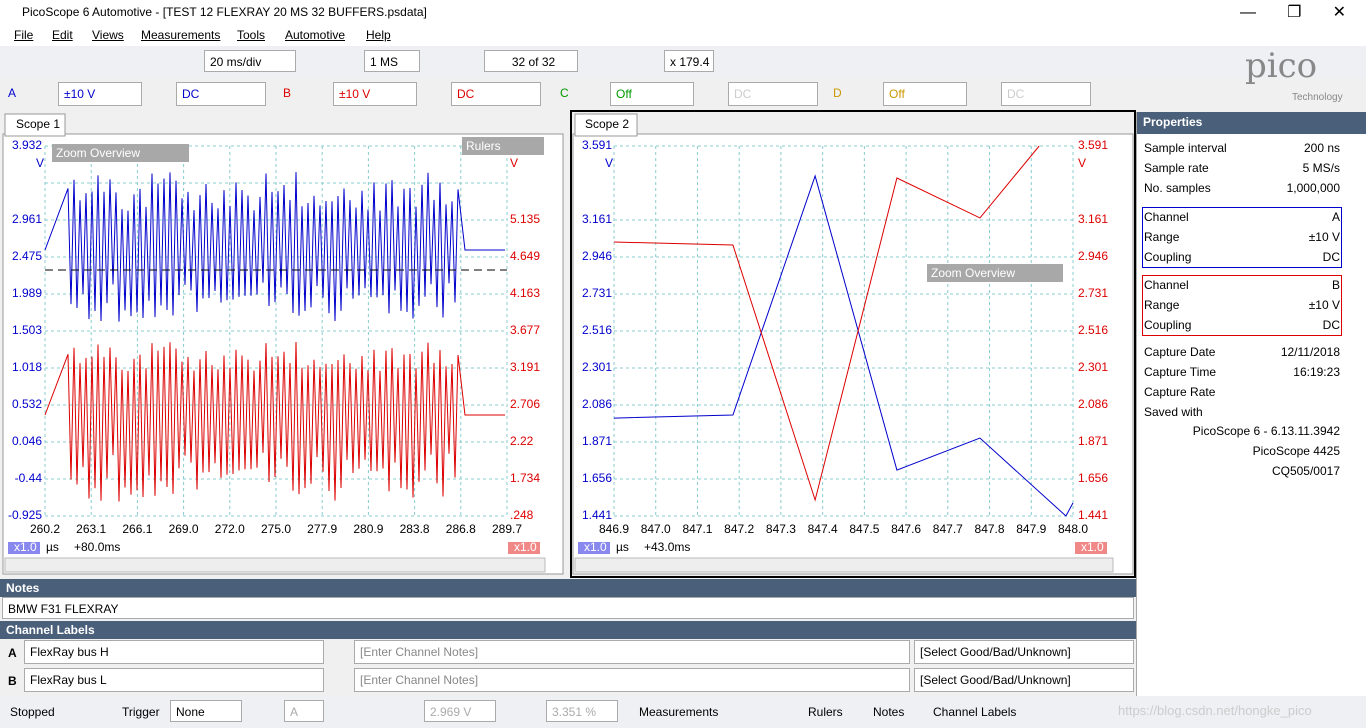  What do you see at coordinates (174, 680) in the screenshot?
I see `label-select: FlexRay bus L` at bounding box center [174, 680].